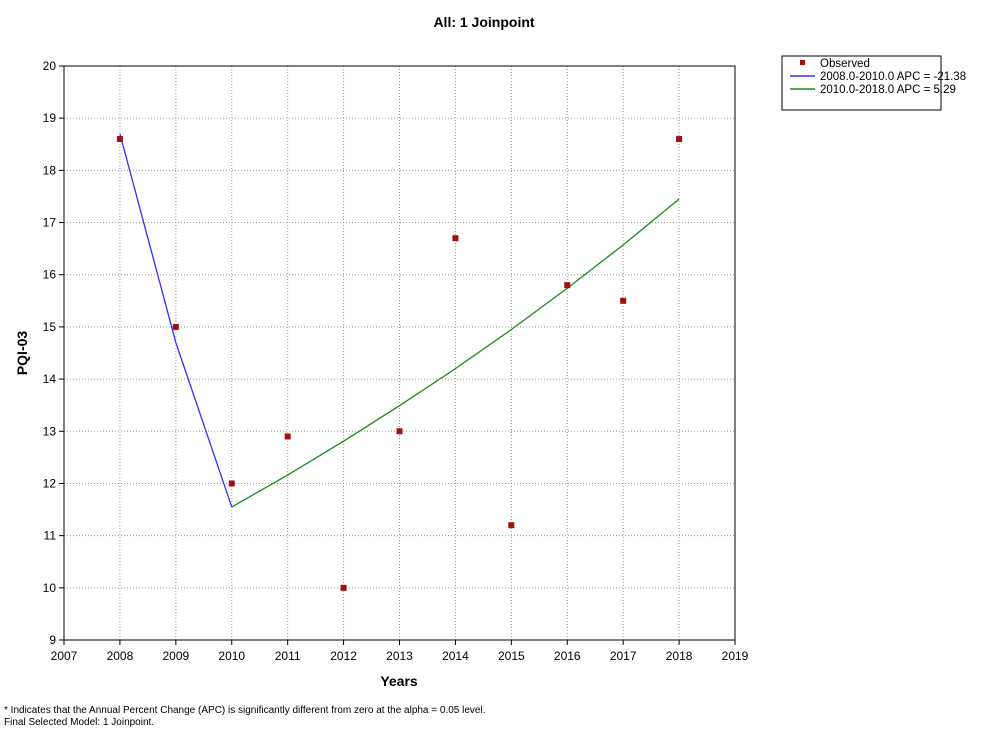  I want to click on x-axis-label: Years, so click(399, 681).